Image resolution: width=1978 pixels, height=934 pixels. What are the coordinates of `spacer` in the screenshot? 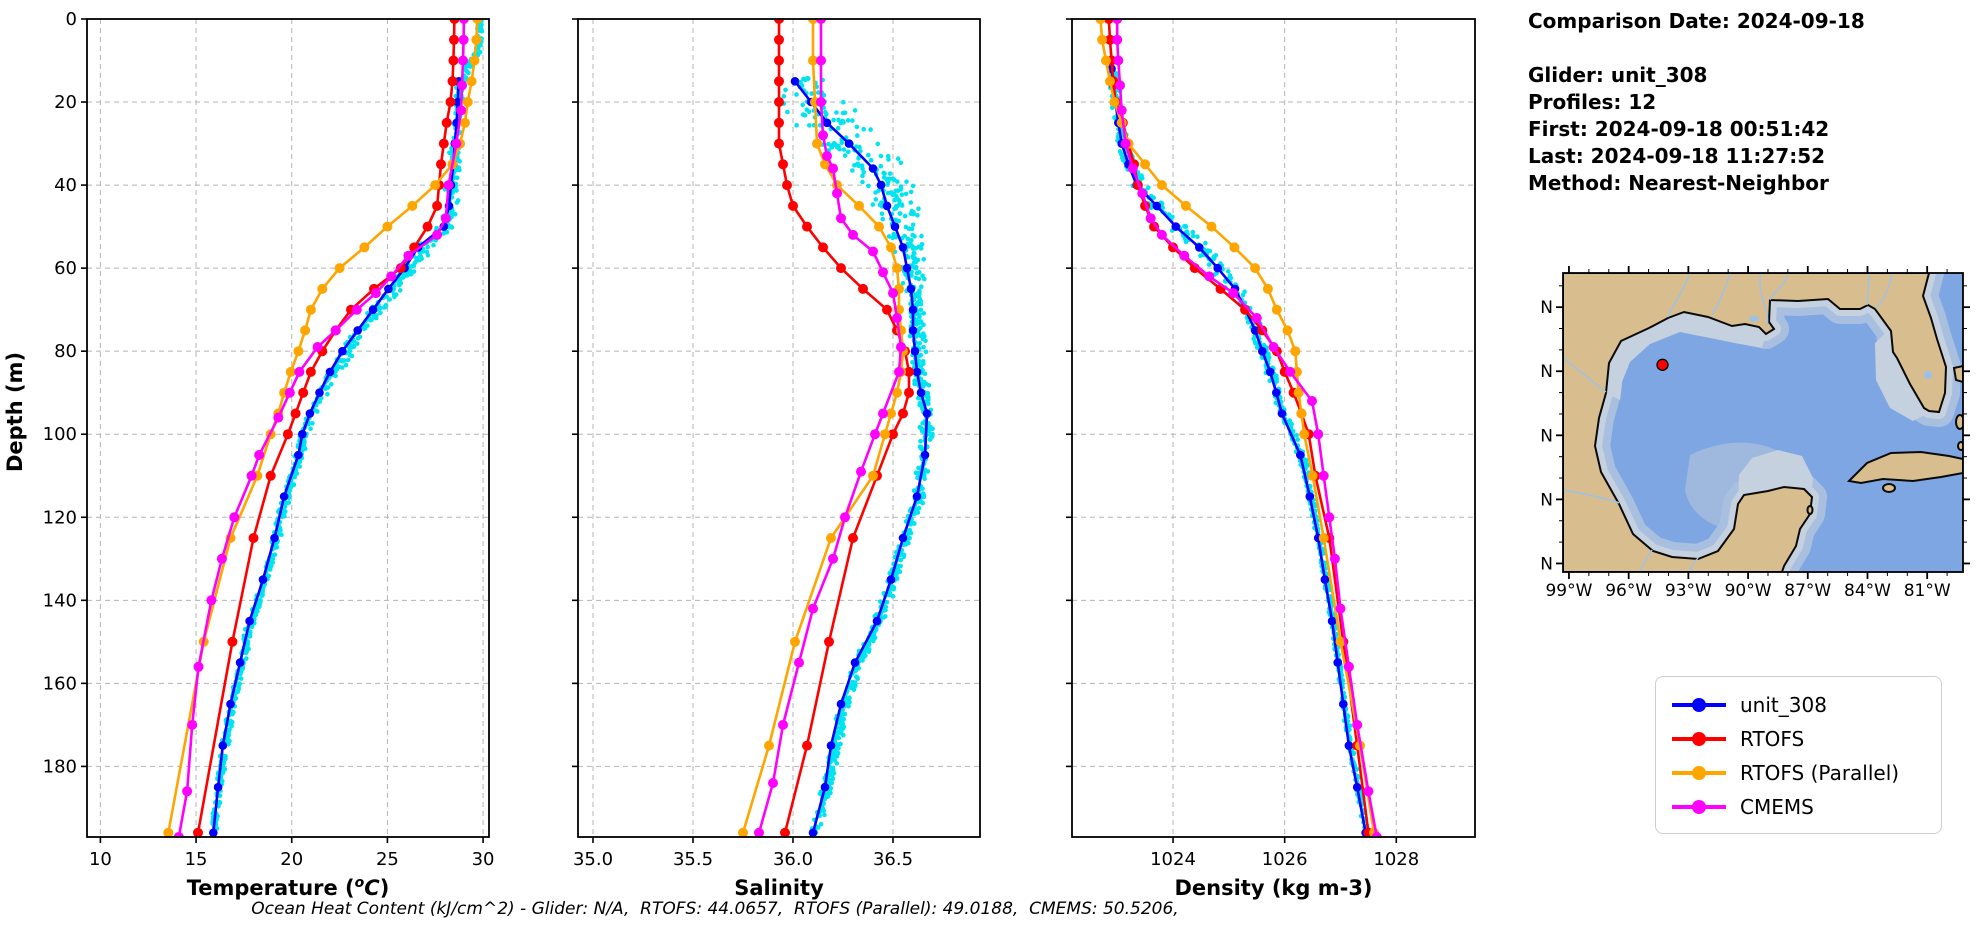 It's located at (1696, 48).